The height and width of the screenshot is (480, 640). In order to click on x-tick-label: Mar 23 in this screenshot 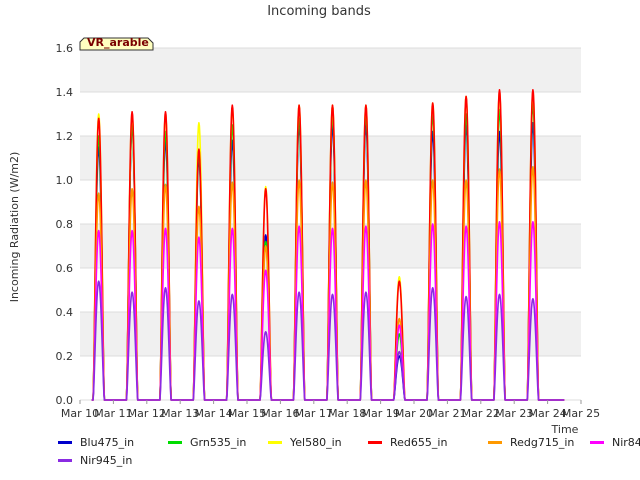, I will do `click(514, 413)`.